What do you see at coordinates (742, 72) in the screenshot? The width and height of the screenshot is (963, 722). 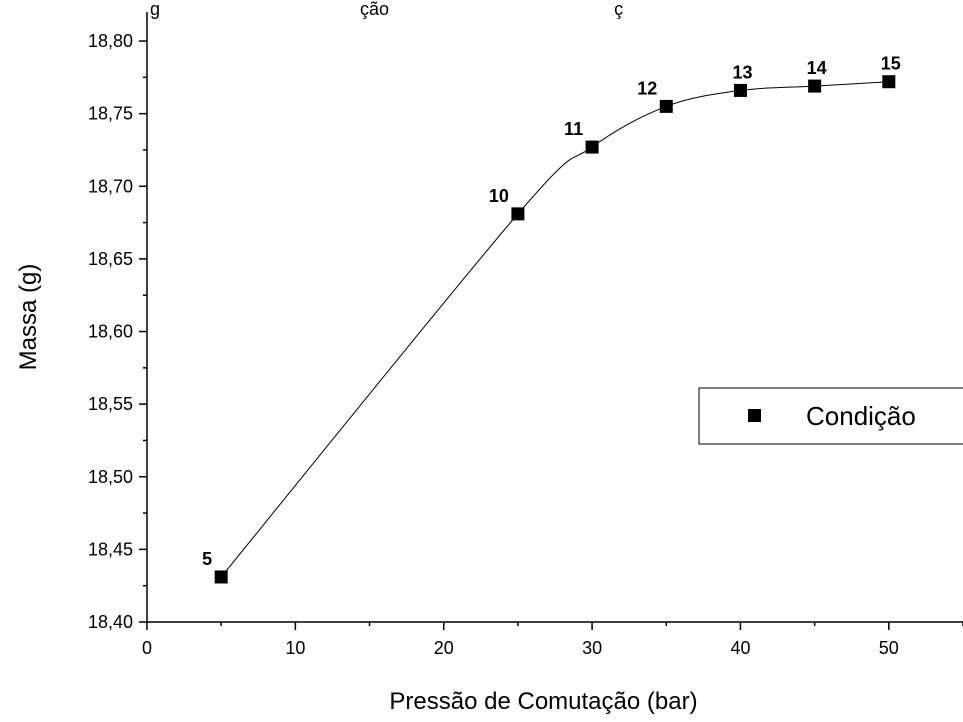 I see `data-point-label: 13` at bounding box center [742, 72].